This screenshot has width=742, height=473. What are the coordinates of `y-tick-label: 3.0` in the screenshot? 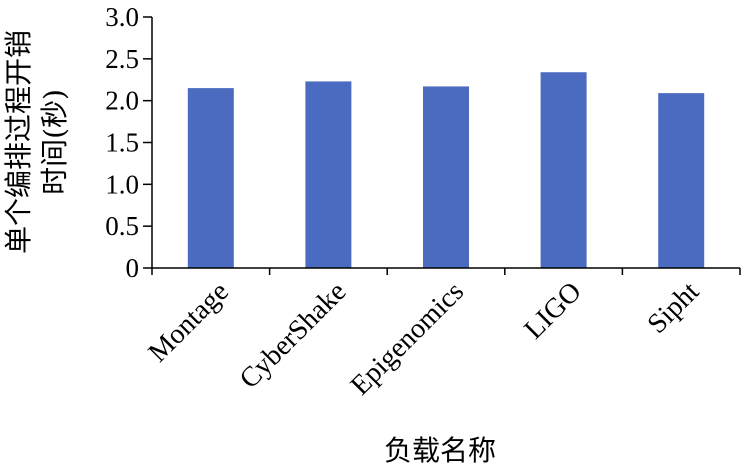 It's located at (122, 17).